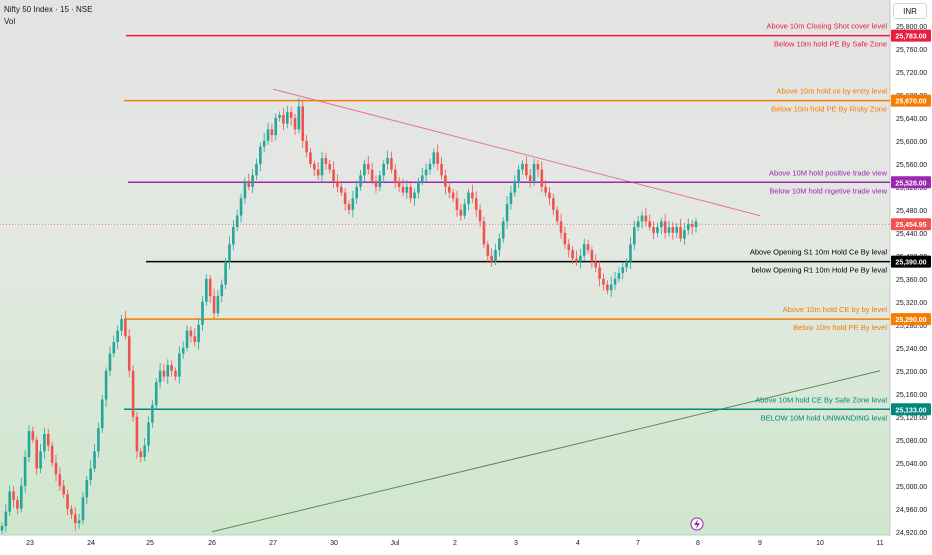 The width and height of the screenshot is (932, 555). I want to click on level-label-below: Below 10m hold PE By level, so click(840, 327).